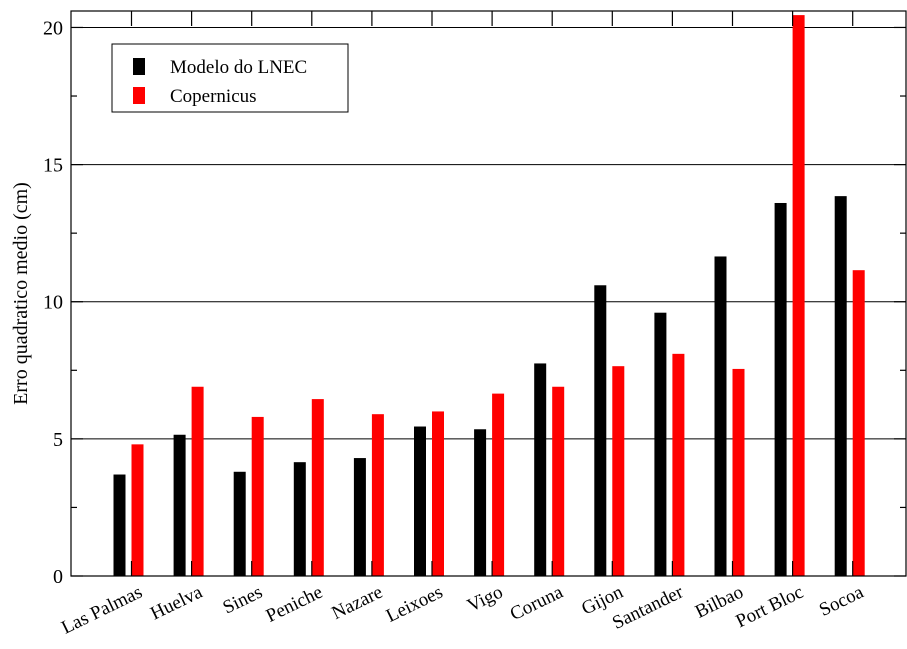 The height and width of the screenshot is (649, 907). I want to click on x-tick-label: Nazare, so click(358, 603).